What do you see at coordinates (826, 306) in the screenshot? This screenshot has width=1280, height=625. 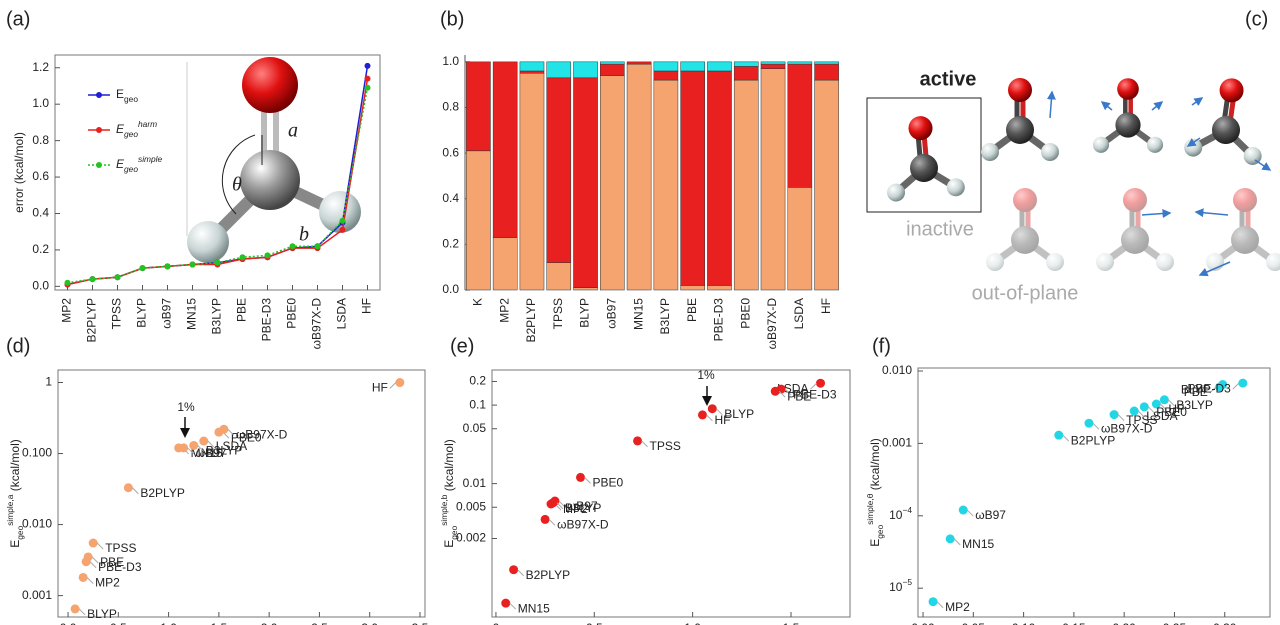 I see `x-tick-label: HF` at bounding box center [826, 306].